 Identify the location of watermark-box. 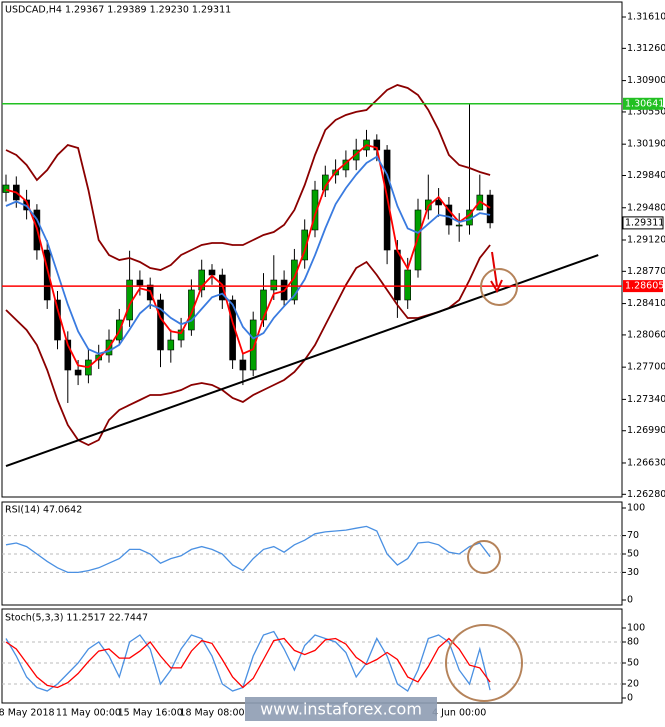
(341, 709).